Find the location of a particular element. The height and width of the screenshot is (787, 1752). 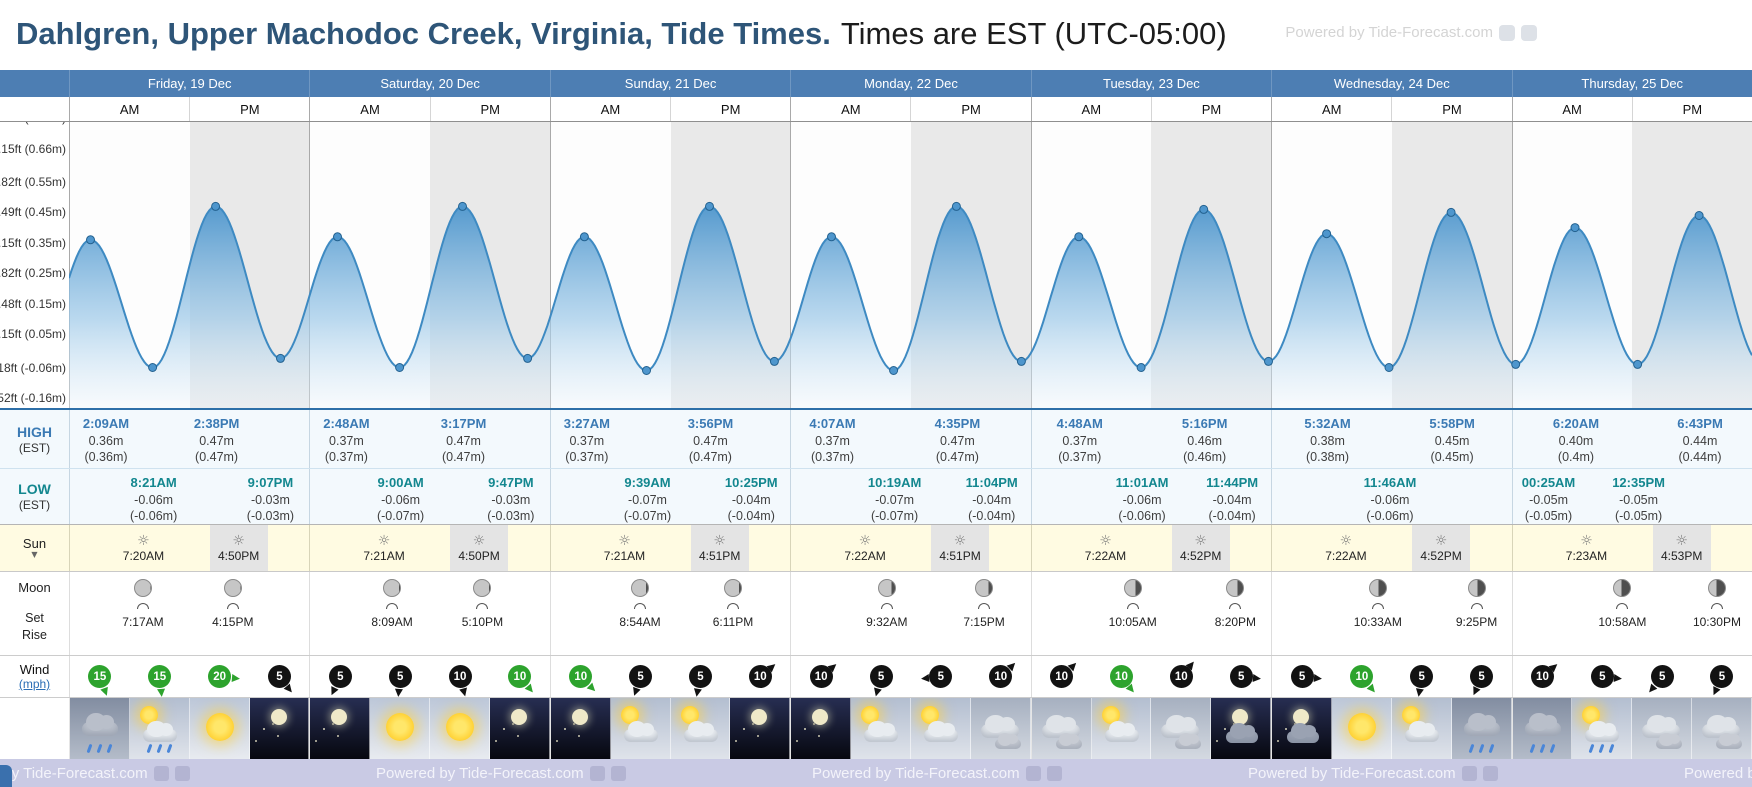

chevron-down-icon: ▼ is located at coordinates (34, 555).